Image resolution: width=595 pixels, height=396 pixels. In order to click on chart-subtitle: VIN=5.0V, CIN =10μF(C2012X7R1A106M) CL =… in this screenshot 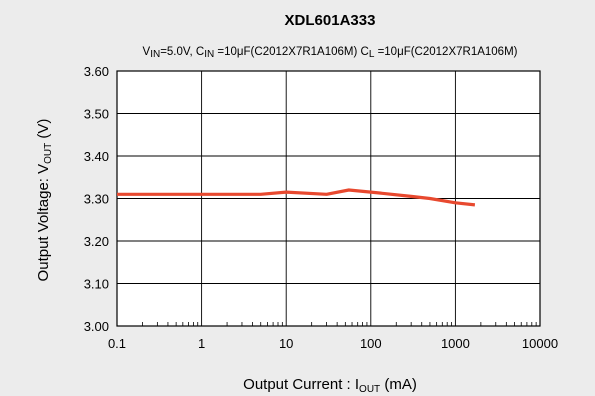, I will do `click(330, 53)`.